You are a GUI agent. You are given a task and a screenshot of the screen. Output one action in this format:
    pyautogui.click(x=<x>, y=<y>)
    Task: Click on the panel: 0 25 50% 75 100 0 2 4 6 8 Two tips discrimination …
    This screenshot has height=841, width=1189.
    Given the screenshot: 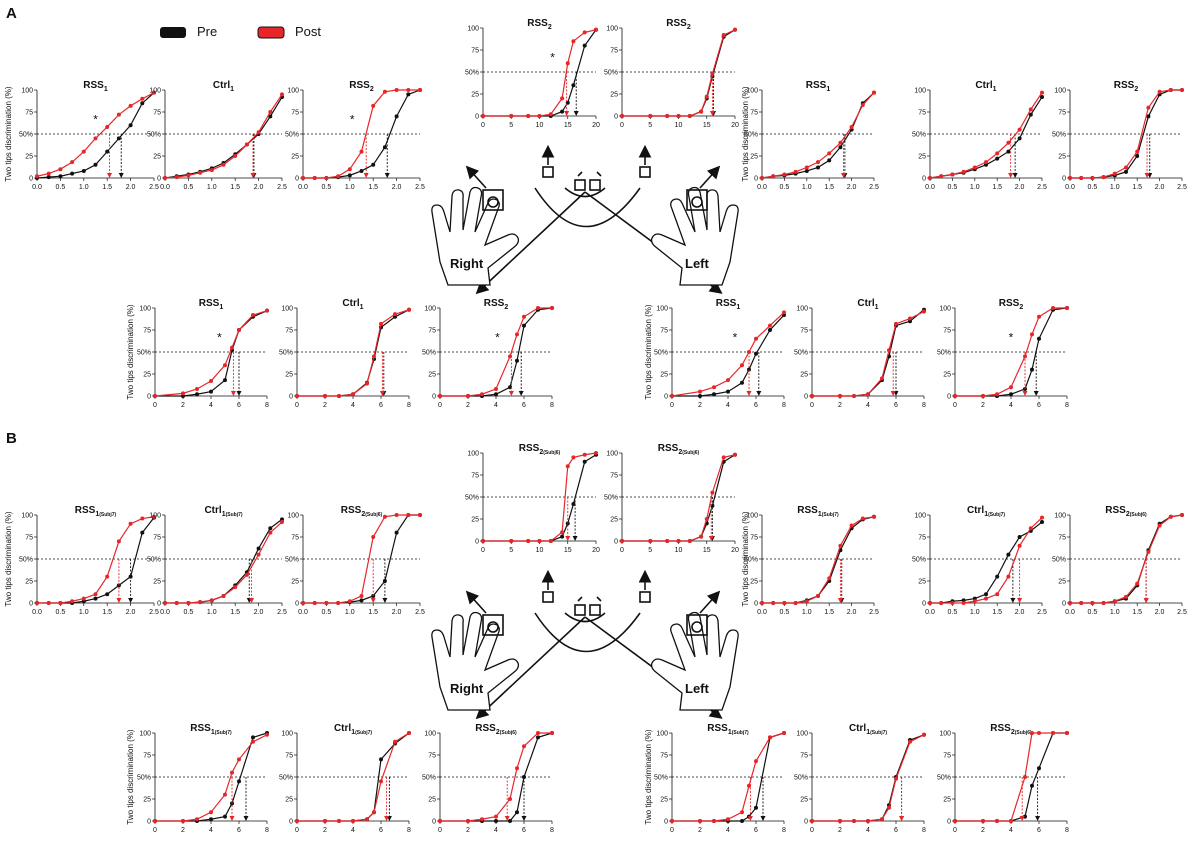 What is the action you would take?
    pyautogui.click(x=197, y=353)
    